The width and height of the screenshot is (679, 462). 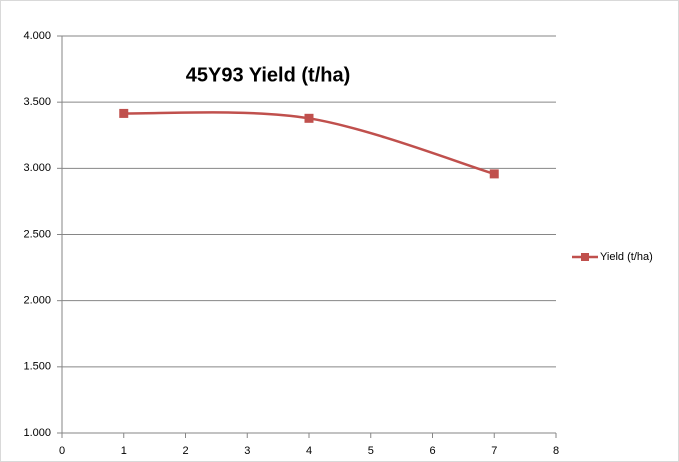 I want to click on y-tick-label: 1.500, so click(x=37, y=367).